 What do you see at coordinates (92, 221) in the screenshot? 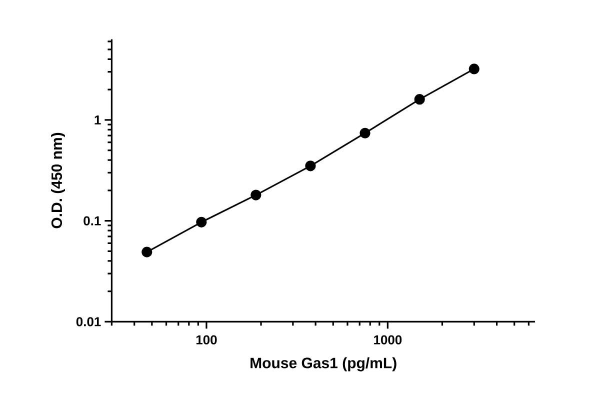
I see `y-tick-label: 0.1` at bounding box center [92, 221].